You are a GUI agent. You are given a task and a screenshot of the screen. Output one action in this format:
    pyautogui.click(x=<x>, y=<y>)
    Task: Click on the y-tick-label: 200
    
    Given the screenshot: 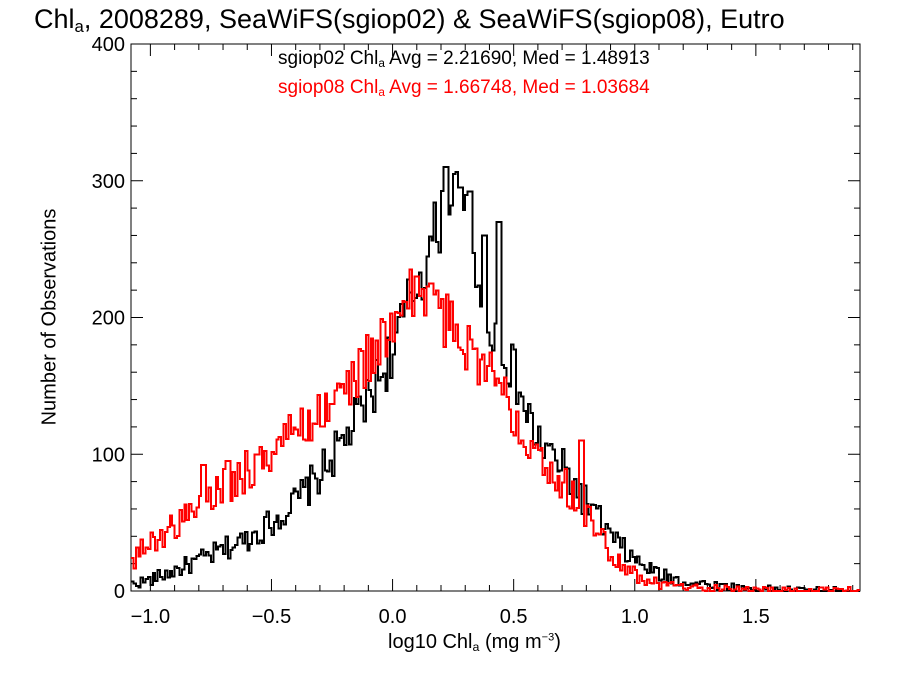 What is the action you would take?
    pyautogui.click(x=108, y=319)
    